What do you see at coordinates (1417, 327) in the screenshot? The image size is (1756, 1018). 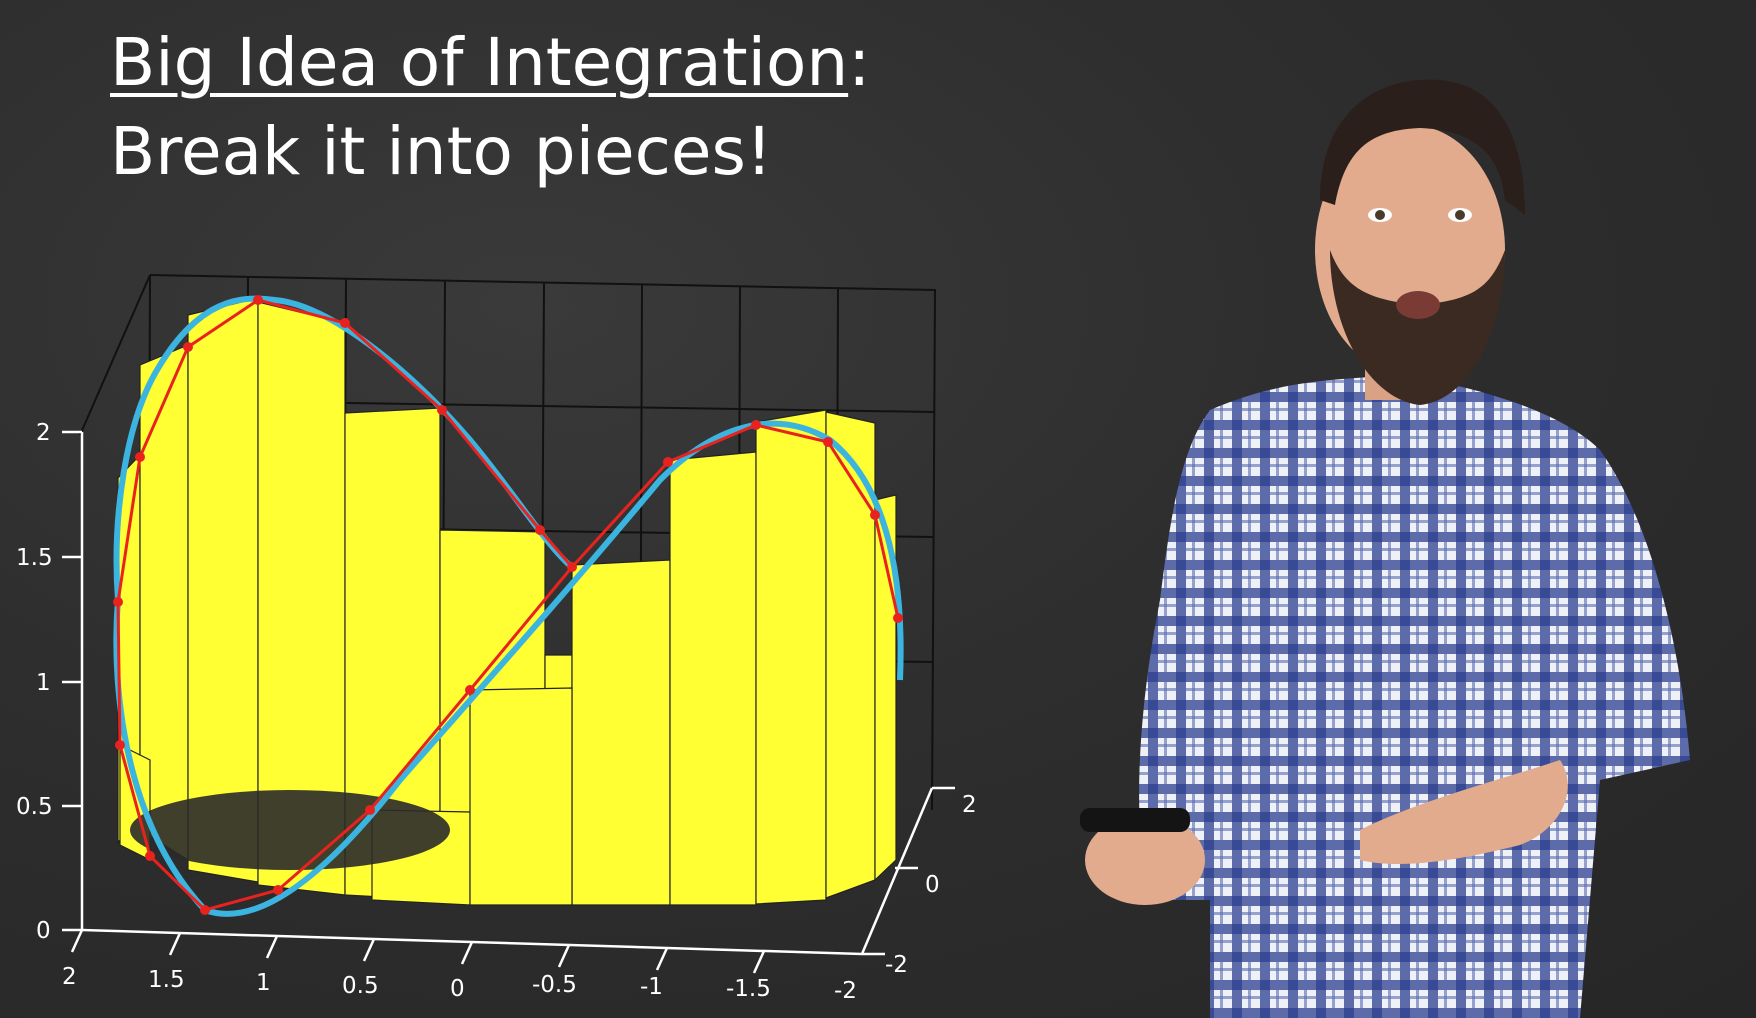 I see `presenter-beard` at bounding box center [1417, 327].